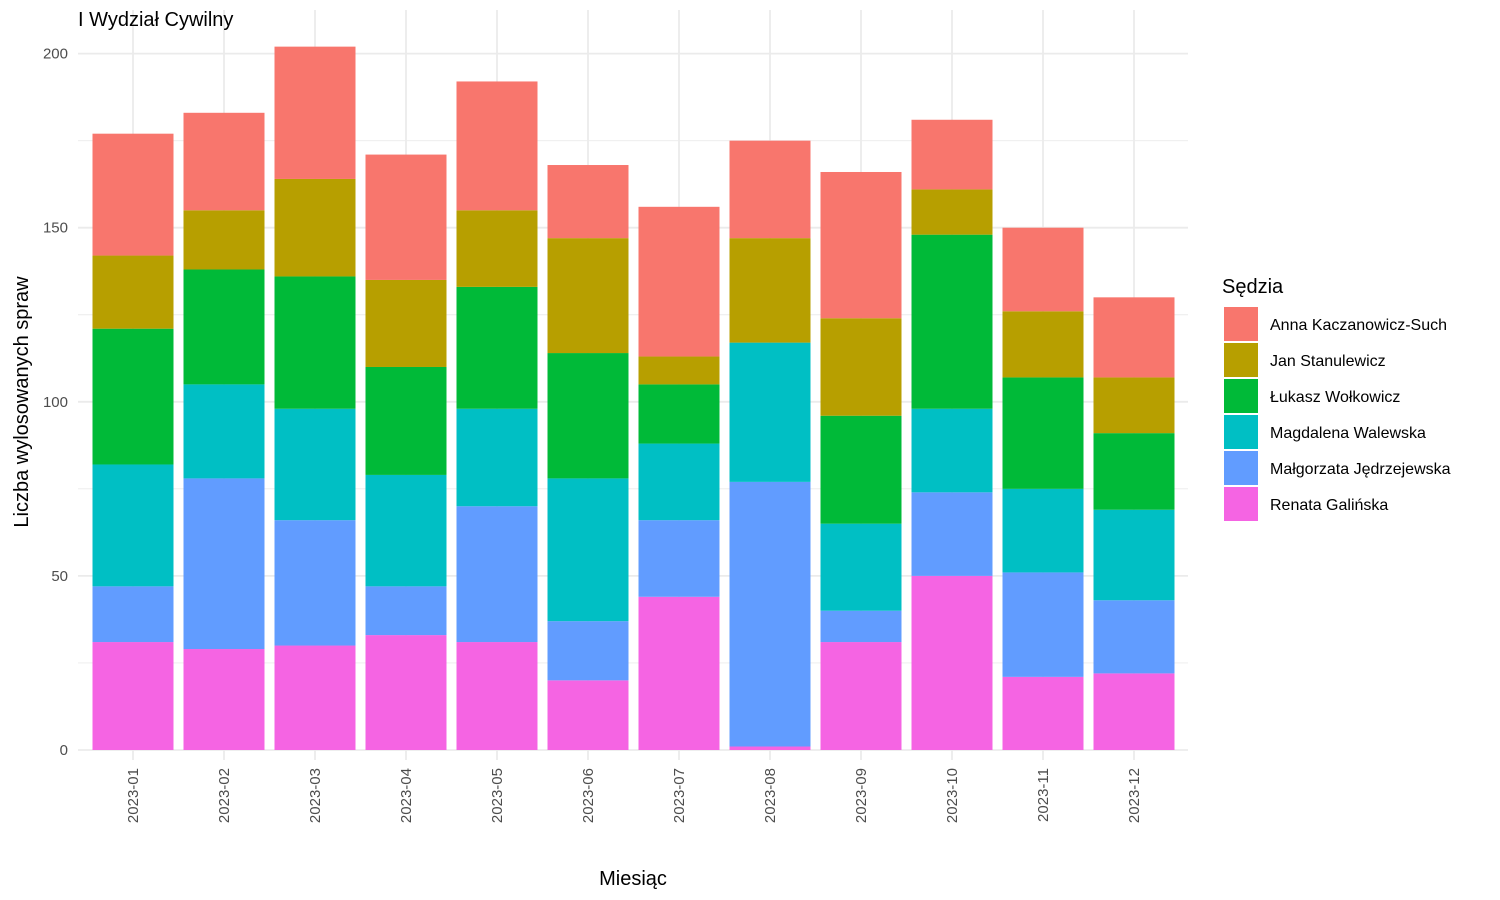  I want to click on legend-item: Magdalena Walewska, so click(1325, 432).